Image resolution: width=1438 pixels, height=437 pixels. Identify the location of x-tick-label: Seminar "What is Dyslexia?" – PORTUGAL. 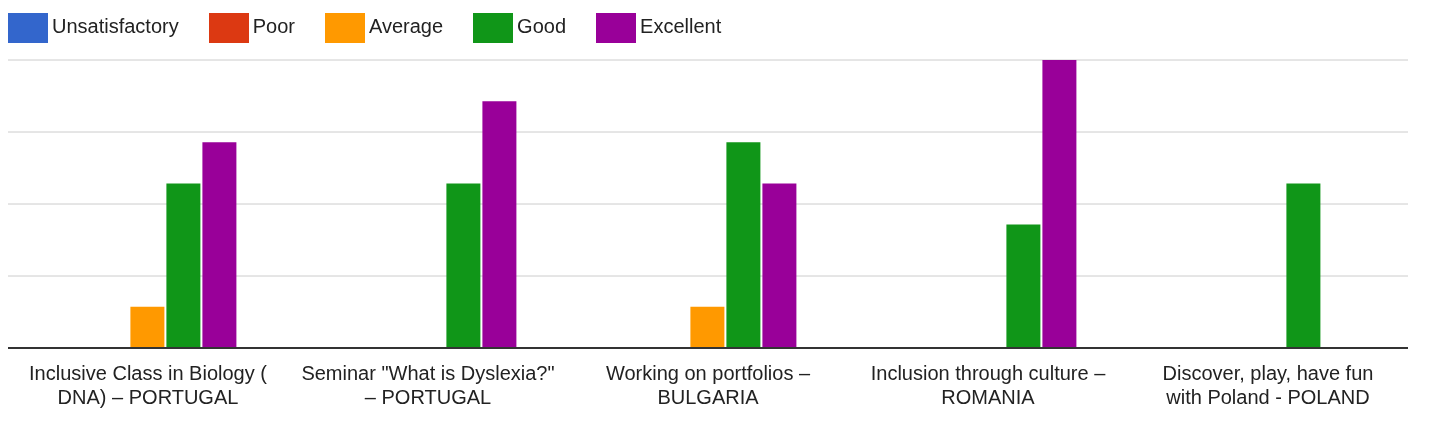
(428, 385).